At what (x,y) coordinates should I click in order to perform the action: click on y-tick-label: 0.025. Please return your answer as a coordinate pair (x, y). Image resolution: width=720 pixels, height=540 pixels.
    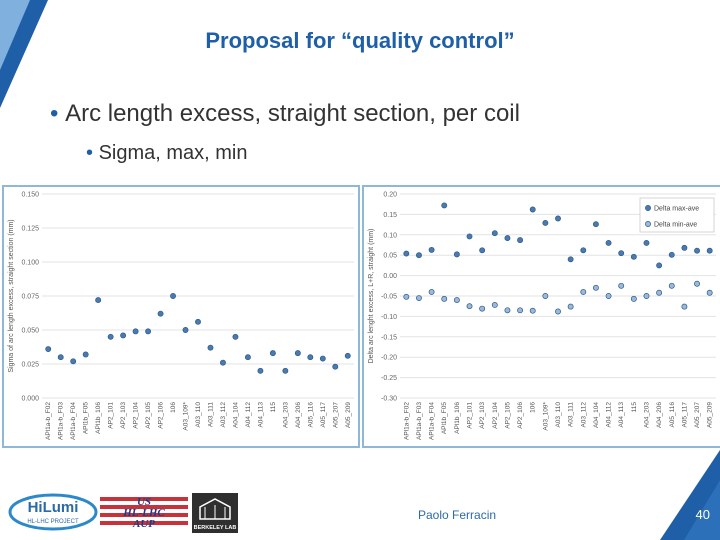
    Looking at the image, I should click on (30, 365).